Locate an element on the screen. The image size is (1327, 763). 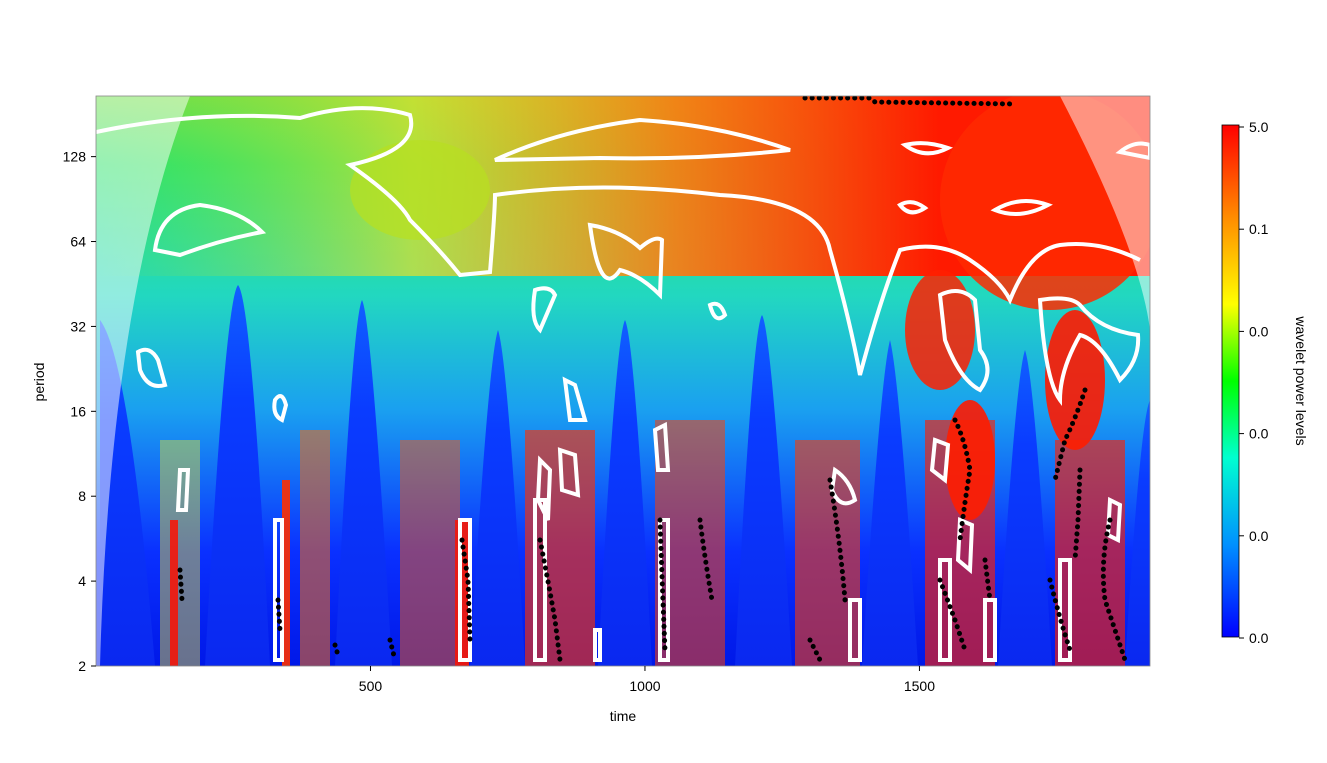
y-tick-label: 128 is located at coordinates (75, 157).